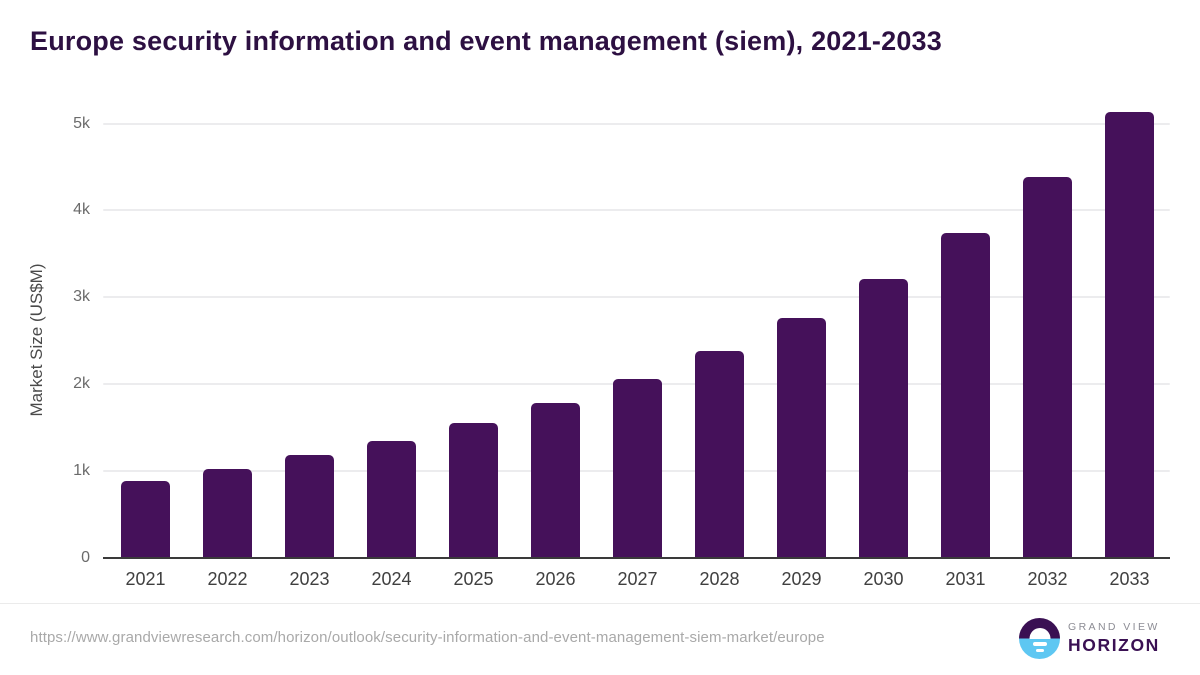 Image resolution: width=1200 pixels, height=675 pixels. Describe the element at coordinates (801, 579) in the screenshot. I see `x-tick-label-2029: 2029` at that location.